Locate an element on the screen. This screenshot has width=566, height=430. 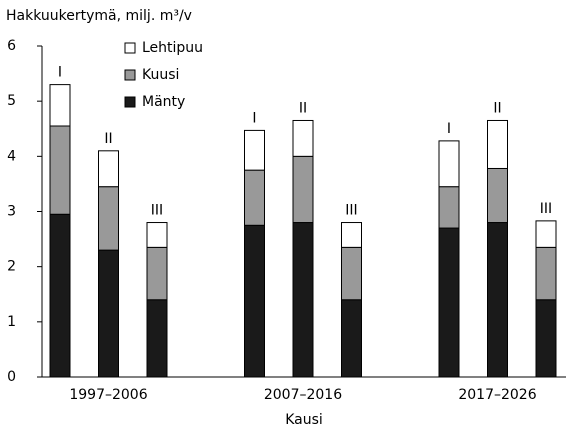
y-tick-label: 6 is located at coordinates (11, 46).